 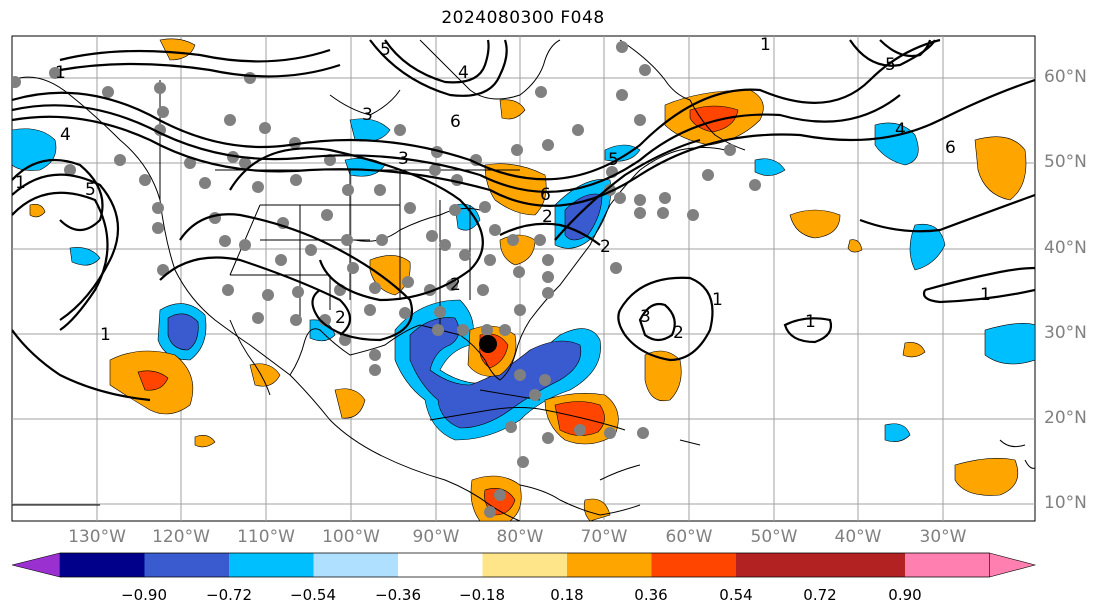 What do you see at coordinates (266, 537) in the screenshot?
I see `lon-label: 110°W` at bounding box center [266, 537].